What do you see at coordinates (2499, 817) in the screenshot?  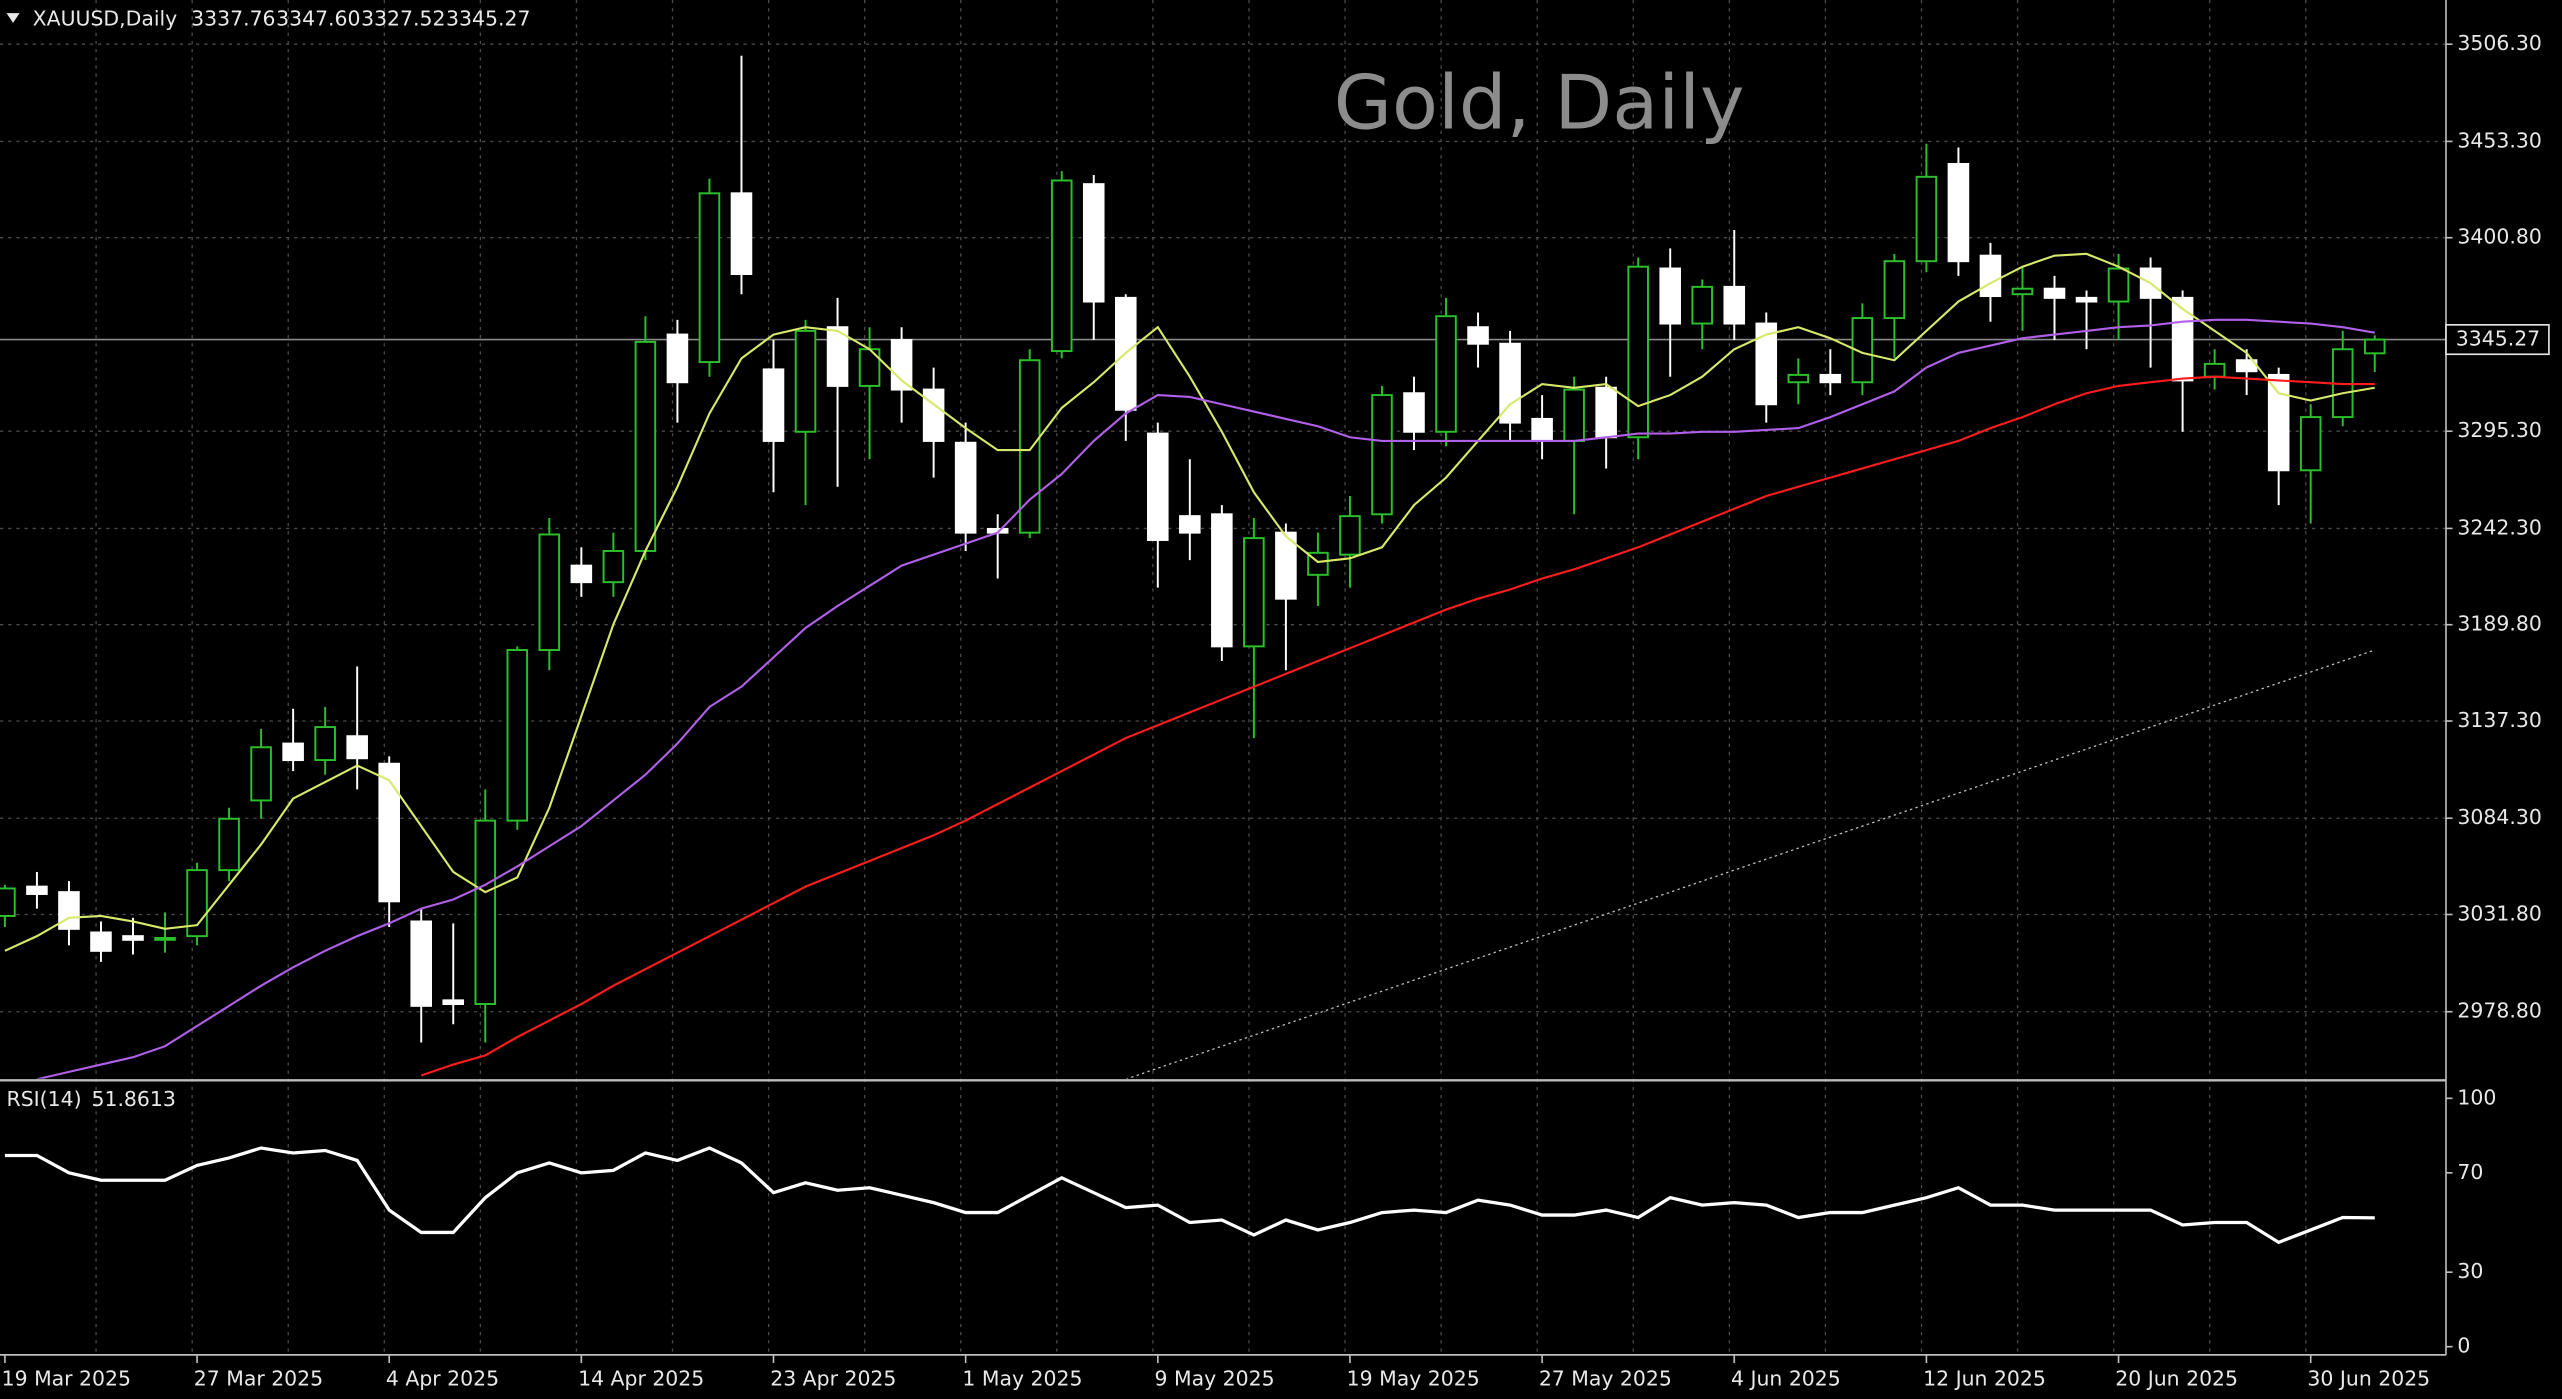 I see `y-tick-label: 3084.30` at bounding box center [2499, 817].